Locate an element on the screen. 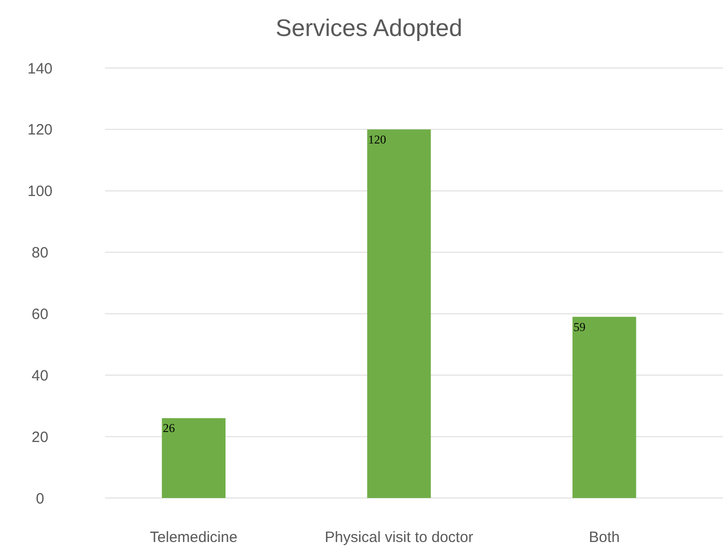 The image size is (728, 548). y-tick-label: 100 is located at coordinates (40, 191).